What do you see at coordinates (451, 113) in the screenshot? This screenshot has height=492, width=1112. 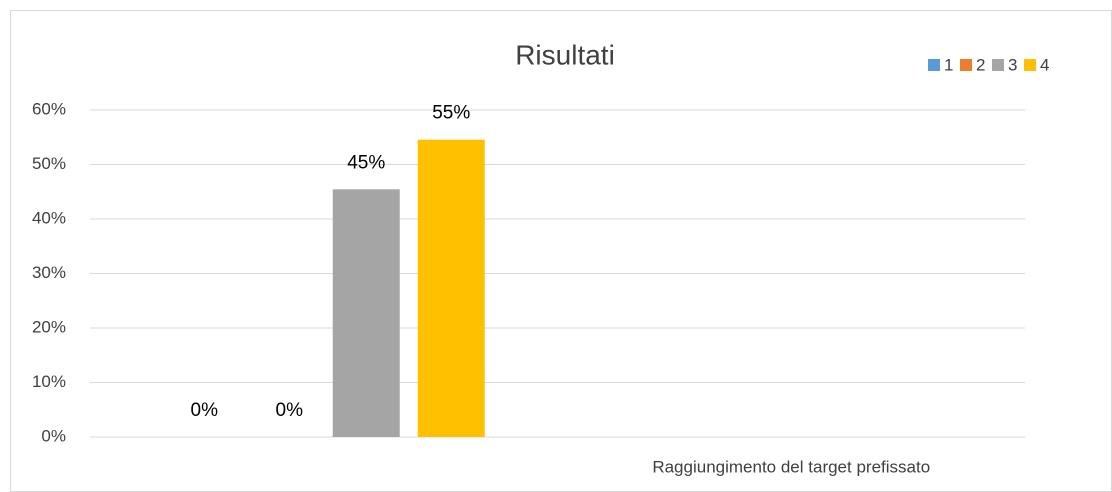 I see `data-label: 55%` at bounding box center [451, 113].